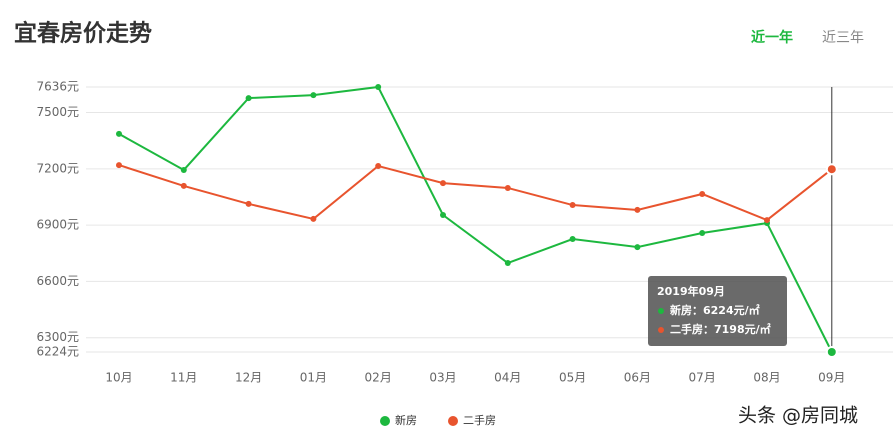 This screenshot has height=445, width=893. I want to click on tab-active: 近一年, so click(772, 37).